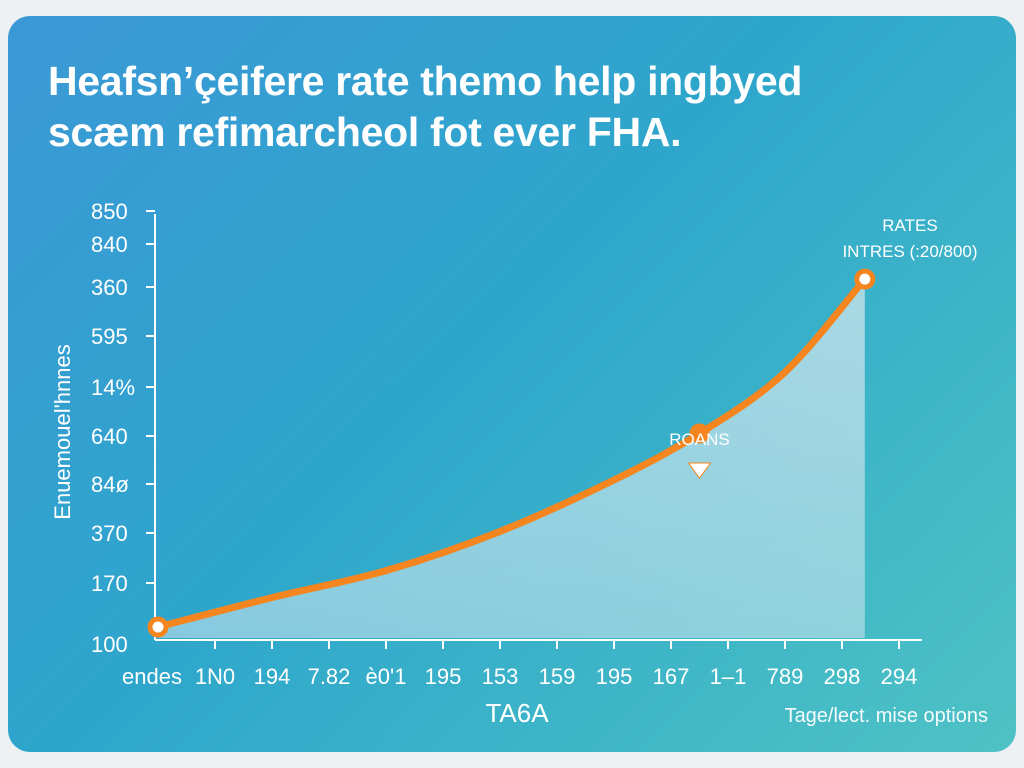 Image resolution: width=1024 pixels, height=768 pixels. I want to click on x-tick-label: 153, so click(500, 676).